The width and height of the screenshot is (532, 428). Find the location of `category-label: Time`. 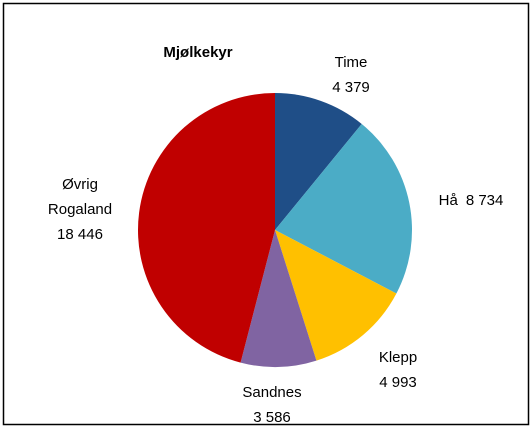

category-label: Time is located at coordinates (351, 62).